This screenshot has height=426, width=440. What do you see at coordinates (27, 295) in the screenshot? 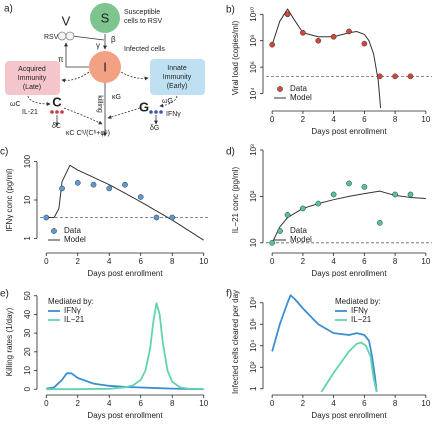
I see `y-tick-label: 50` at bounding box center [27, 295].